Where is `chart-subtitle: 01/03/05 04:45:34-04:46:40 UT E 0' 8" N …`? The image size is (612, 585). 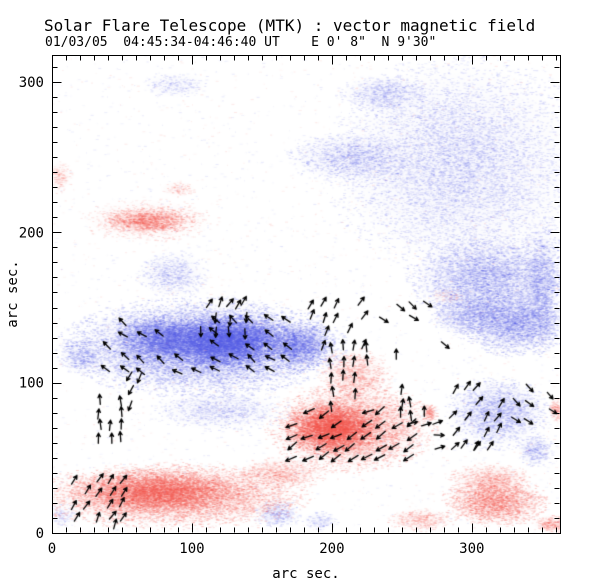
chart-subtitle: 01/03/05 04:45:34-04:46:40 UT E 0' 8" N … is located at coordinates (241, 42).